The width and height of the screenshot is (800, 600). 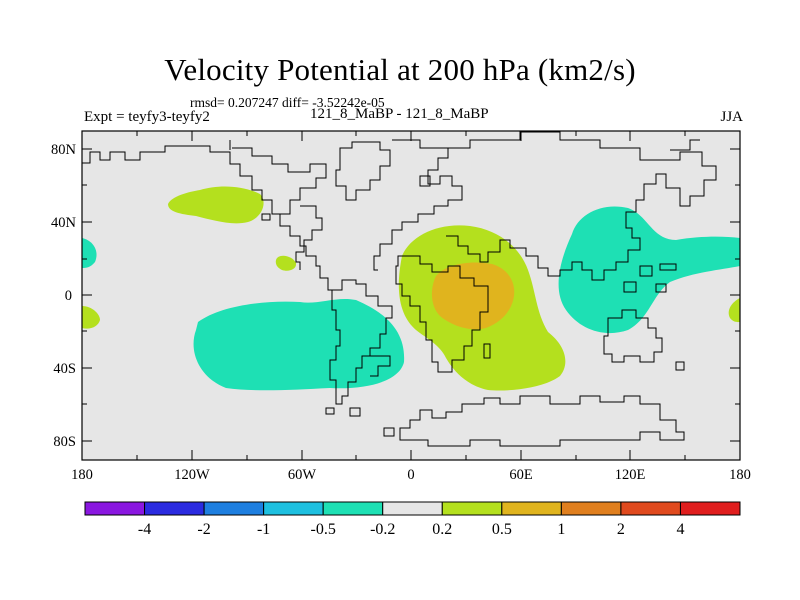 What do you see at coordinates (400, 69) in the screenshot?
I see `plot-title: Velocity Potential at 200 hPa (km2/s)` at bounding box center [400, 69].